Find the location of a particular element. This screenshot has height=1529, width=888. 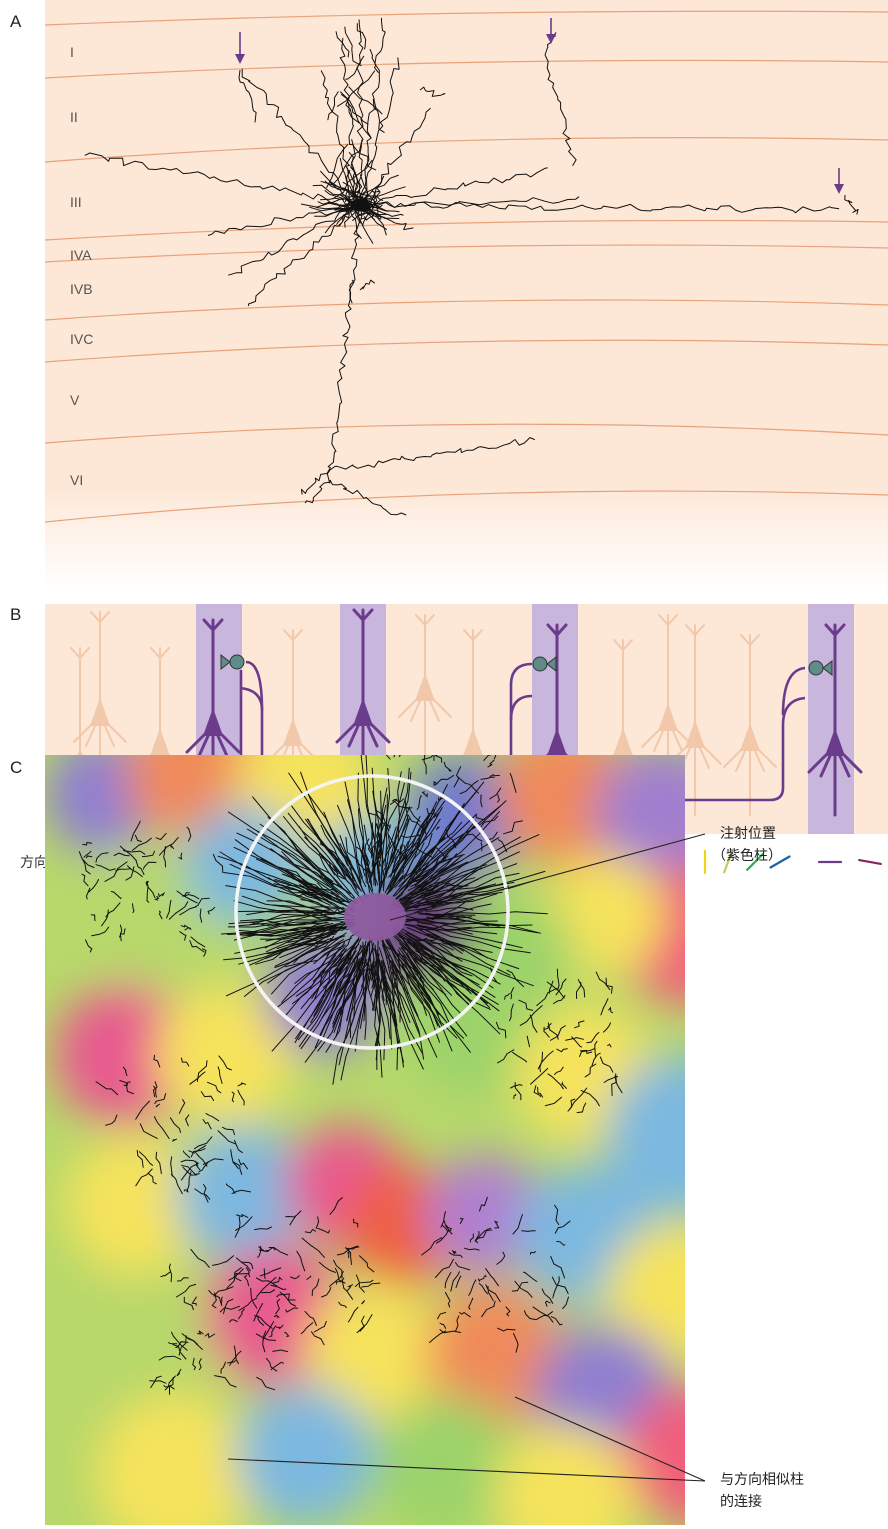

basal-dendrites is located at coordinates (750, 760).